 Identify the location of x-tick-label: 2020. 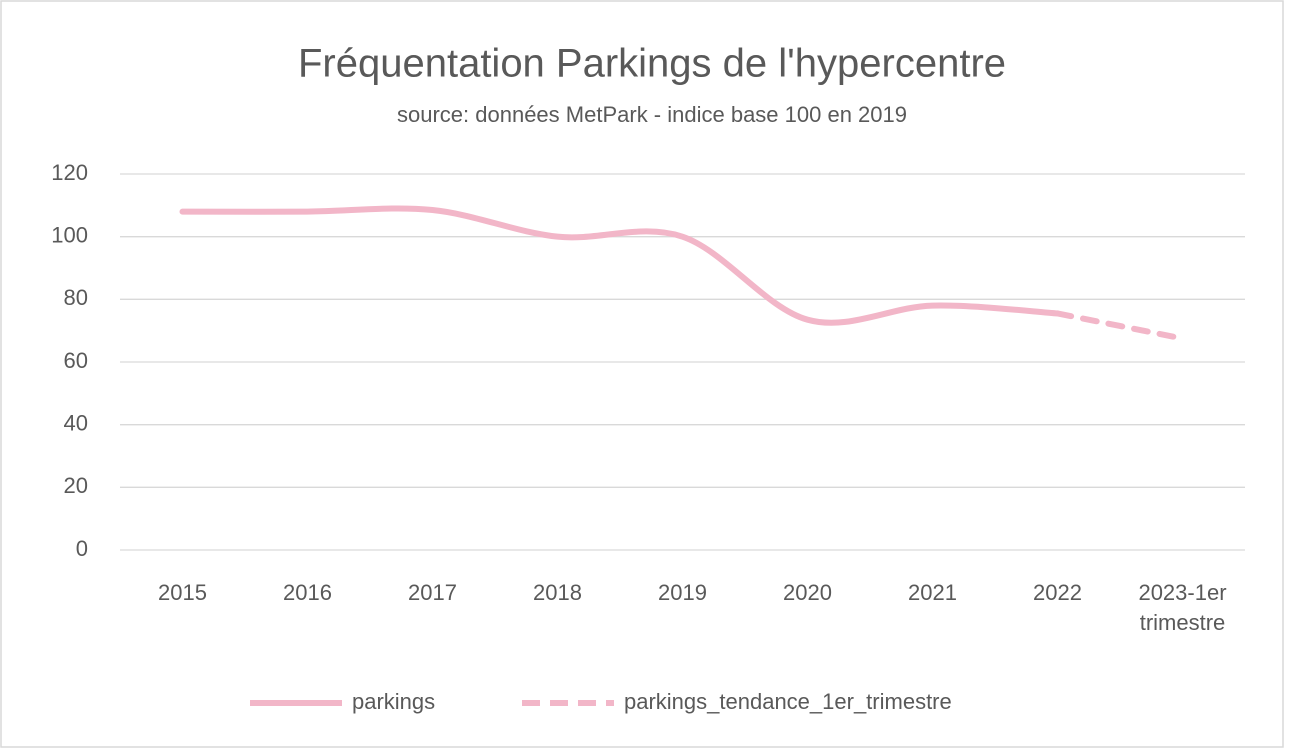
(807, 592).